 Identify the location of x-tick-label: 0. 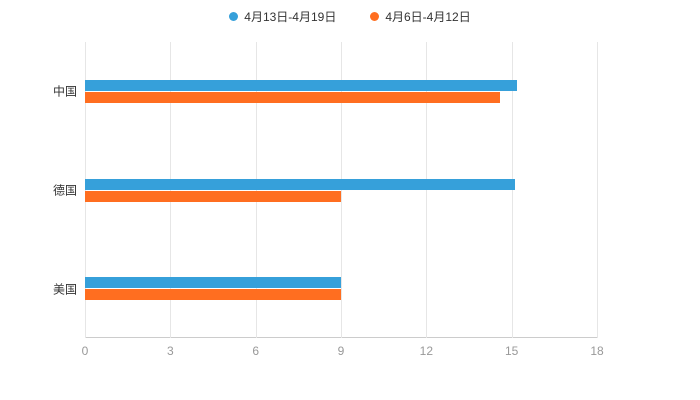
(85, 351).